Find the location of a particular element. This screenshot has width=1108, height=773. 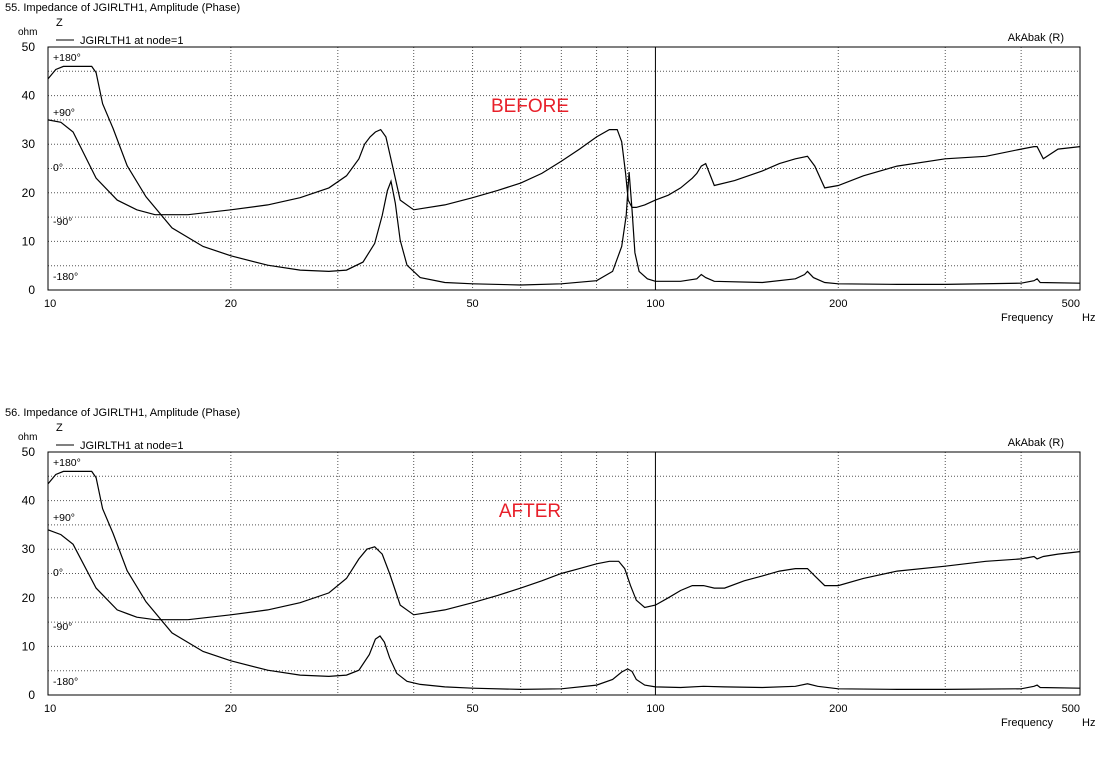

chart-annotation: AFTER is located at coordinates (530, 511).